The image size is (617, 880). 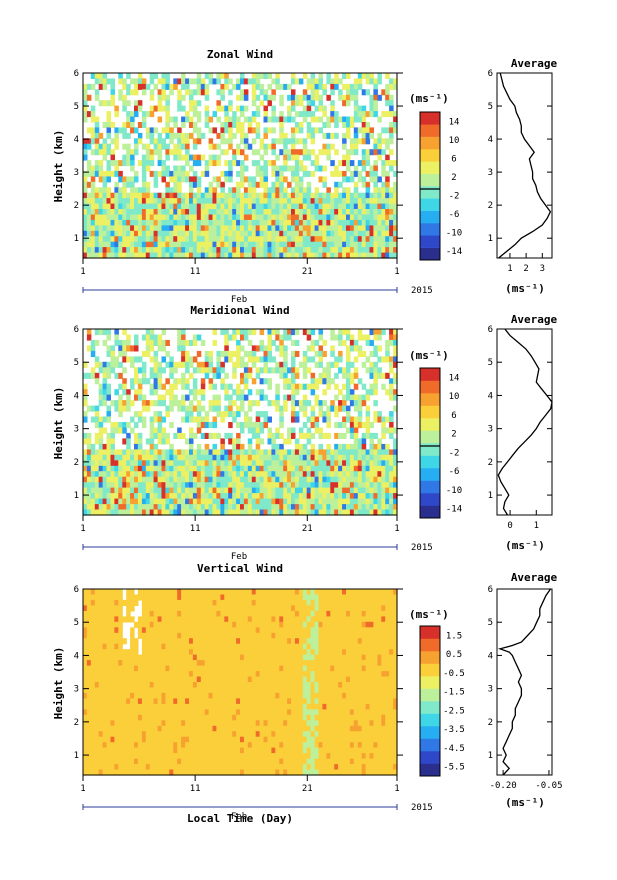 I want to click on colorbar-tick-label: 10, so click(x=454, y=141).